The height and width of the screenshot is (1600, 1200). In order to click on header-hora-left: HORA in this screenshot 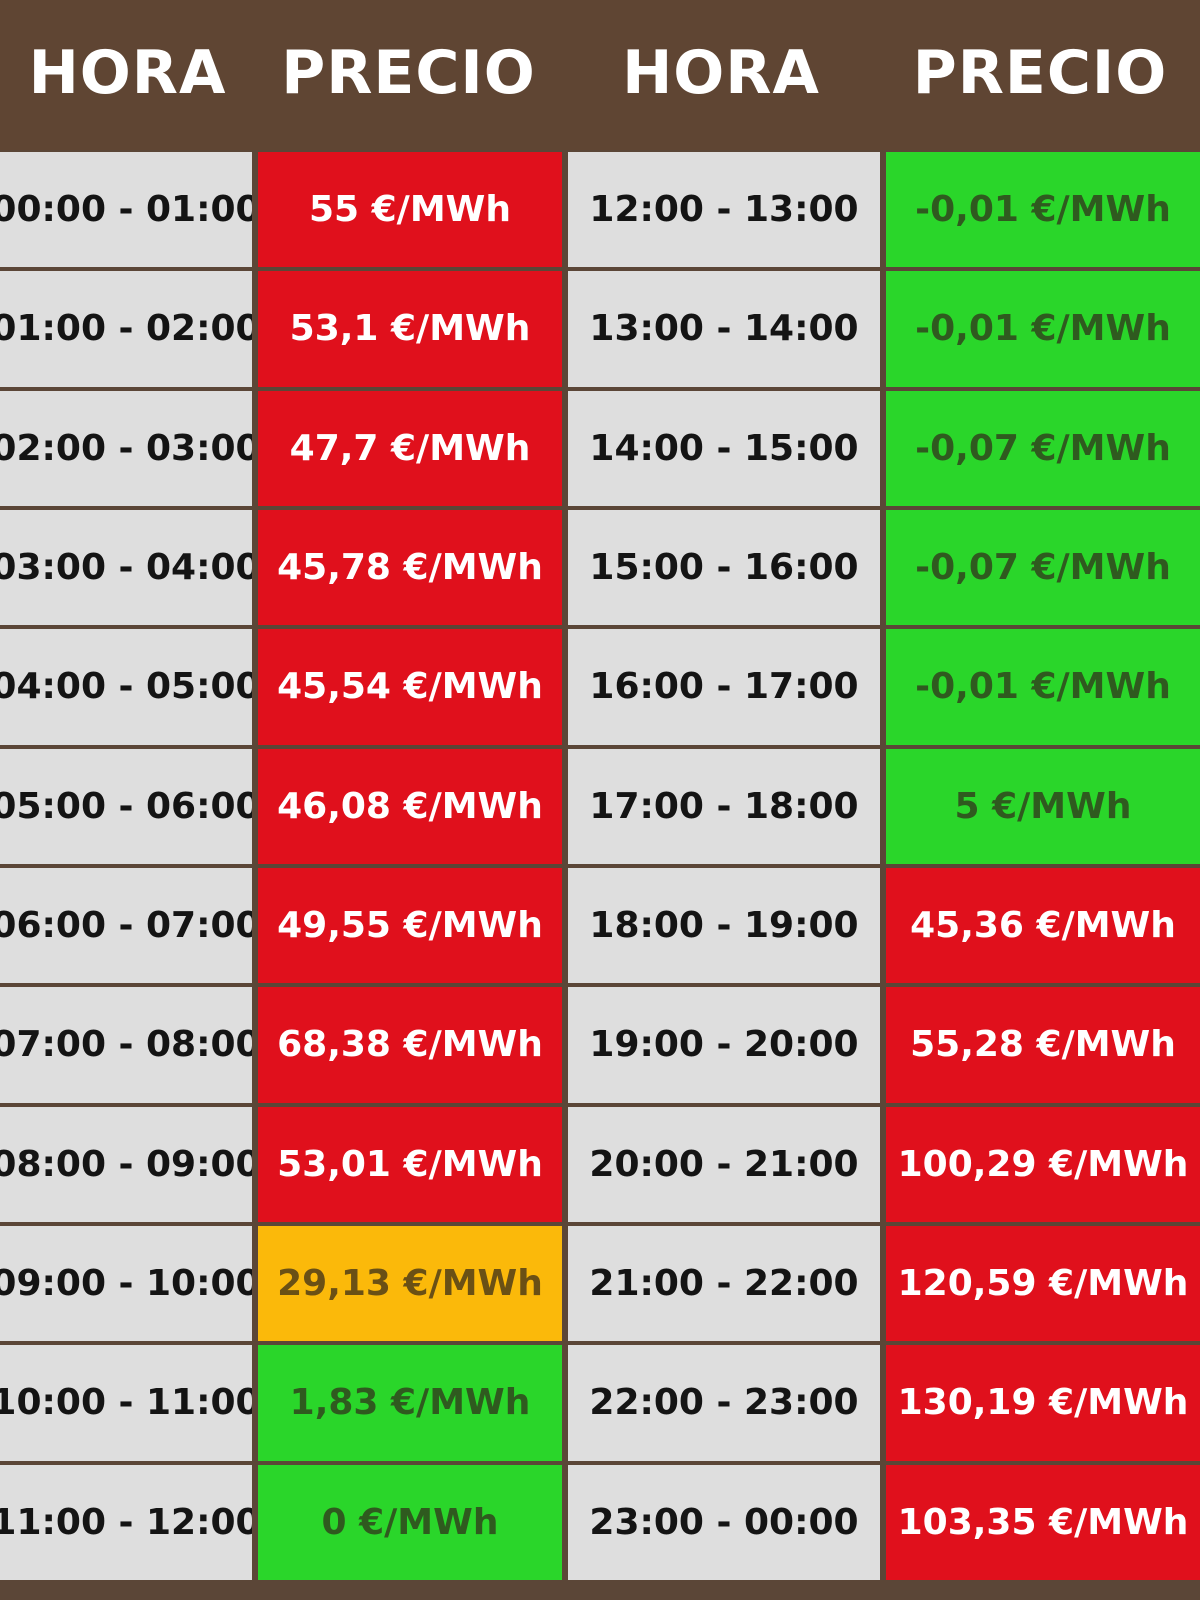, I will do `click(127, 73)`.